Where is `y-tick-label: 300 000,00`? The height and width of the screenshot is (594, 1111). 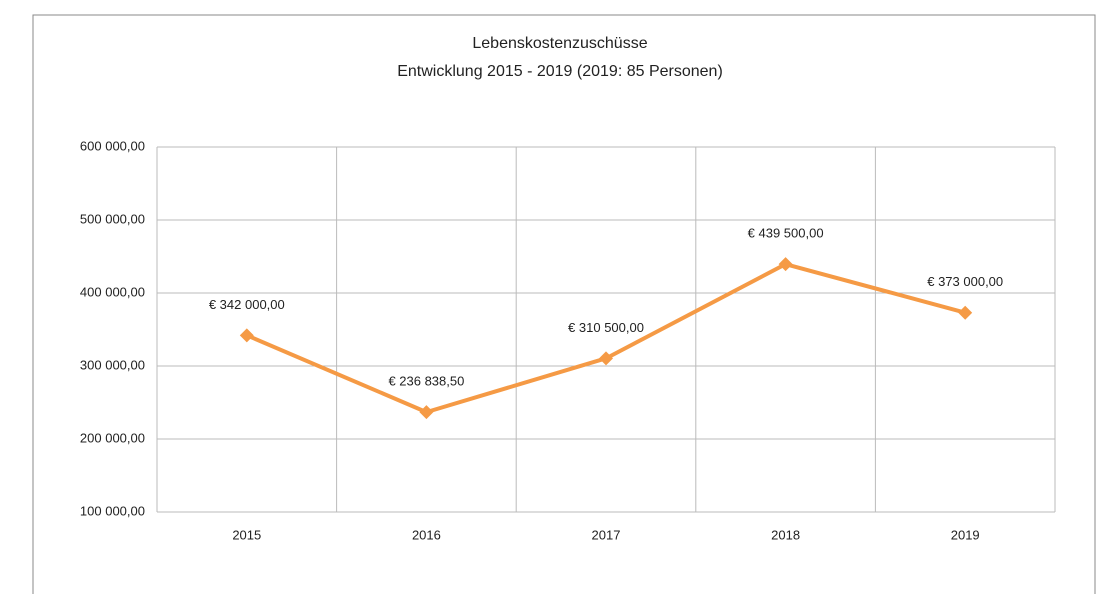
y-tick-label: 300 000,00 is located at coordinates (112, 364).